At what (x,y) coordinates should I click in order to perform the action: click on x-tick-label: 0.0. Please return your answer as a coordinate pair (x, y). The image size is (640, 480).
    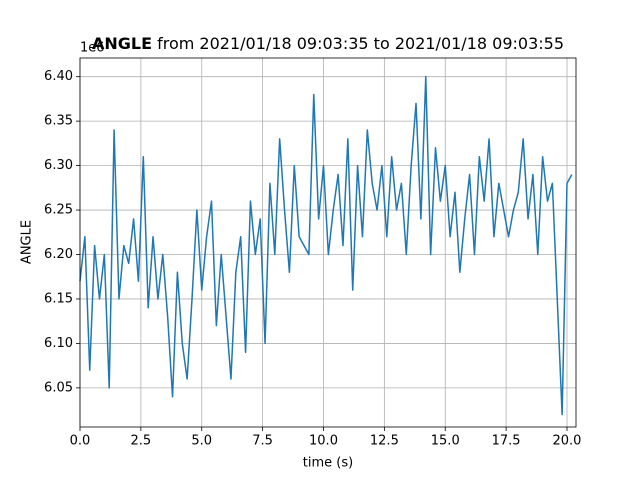
    Looking at the image, I should click on (80, 441).